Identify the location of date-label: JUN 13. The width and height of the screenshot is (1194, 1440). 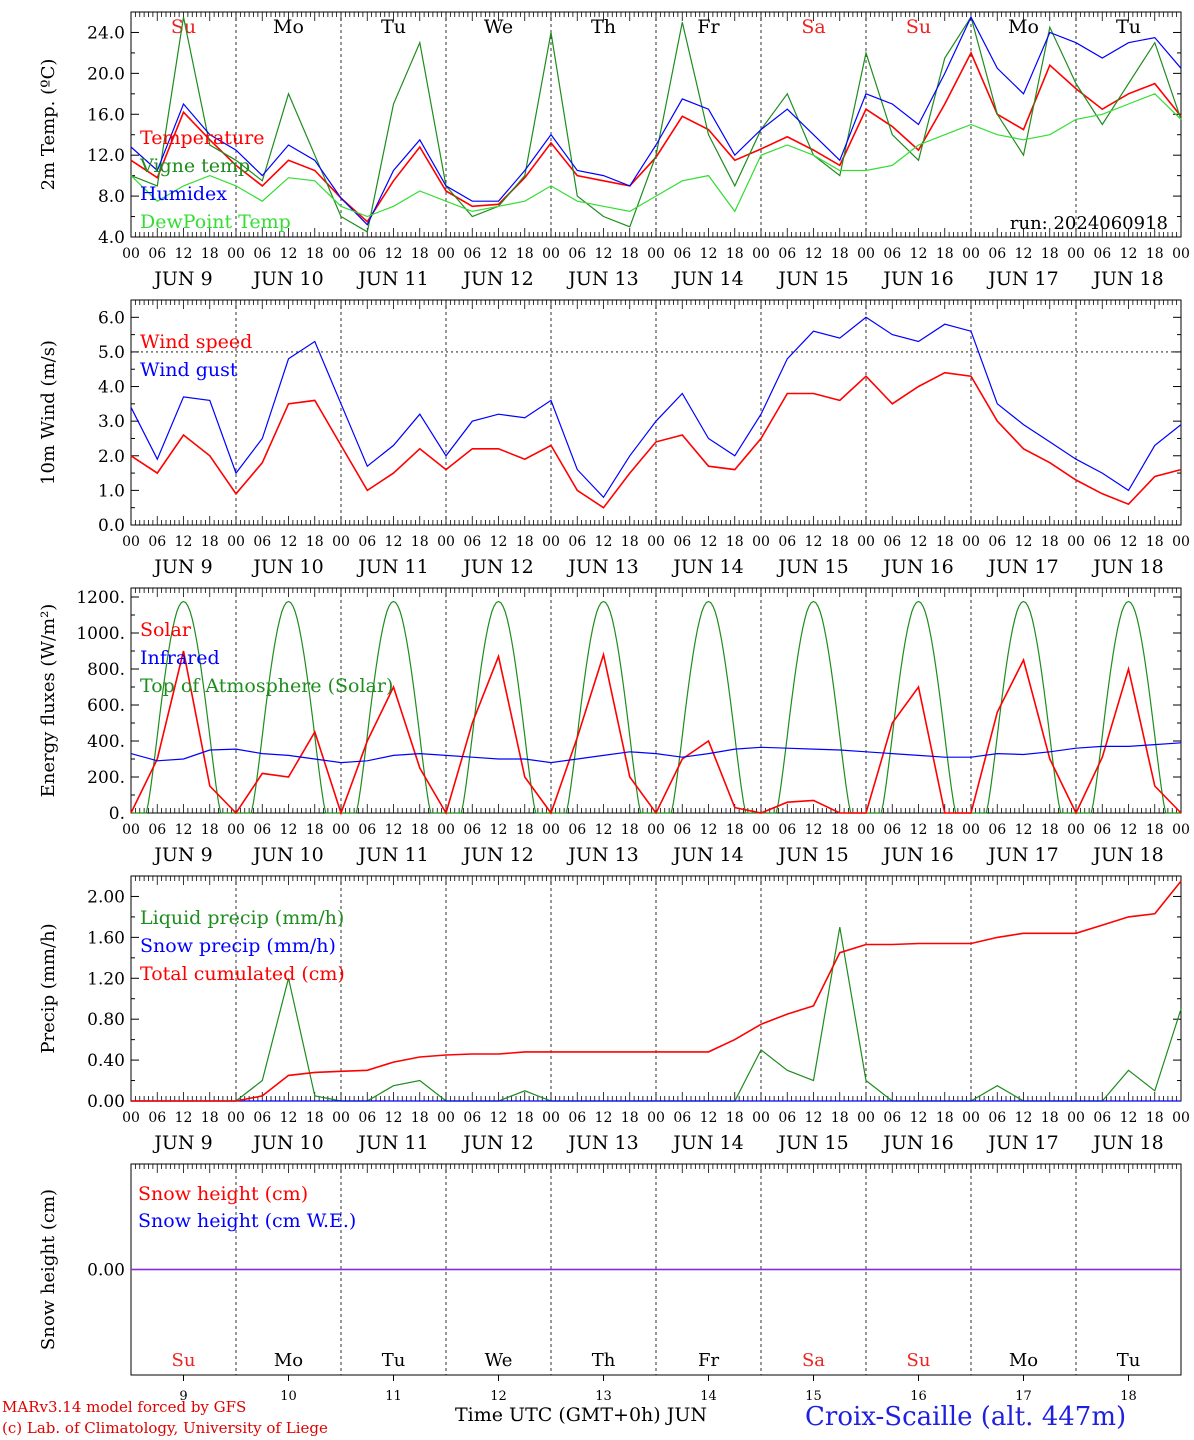
(602, 567).